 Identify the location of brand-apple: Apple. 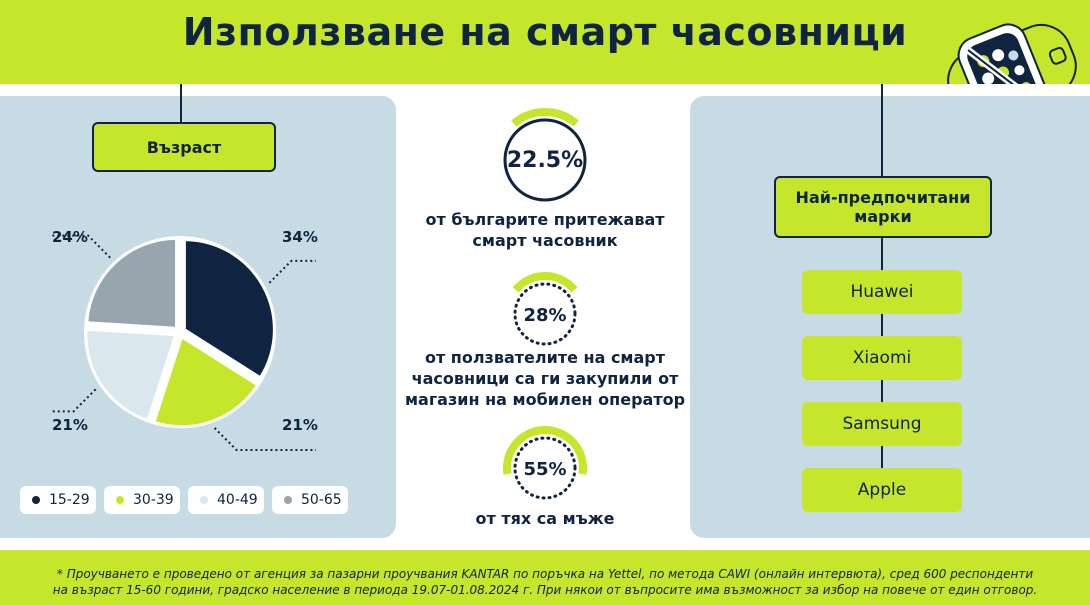
(882, 490).